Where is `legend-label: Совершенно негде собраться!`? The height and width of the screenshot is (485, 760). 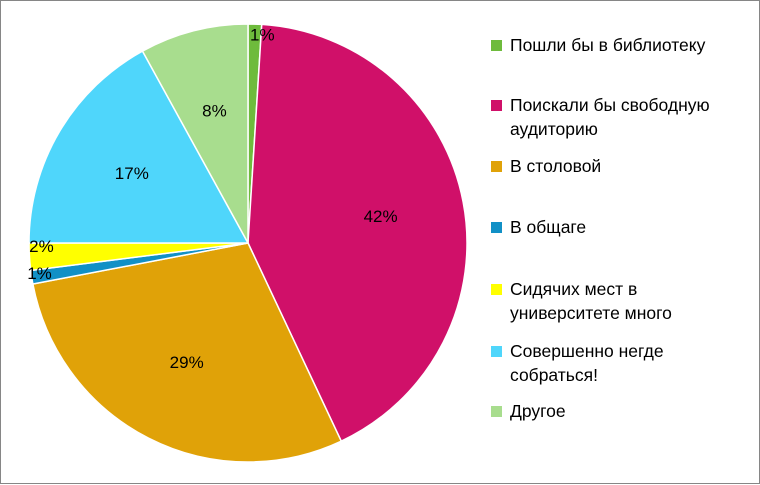 legend-label: Совершенно негде собраться! is located at coordinates (587, 363).